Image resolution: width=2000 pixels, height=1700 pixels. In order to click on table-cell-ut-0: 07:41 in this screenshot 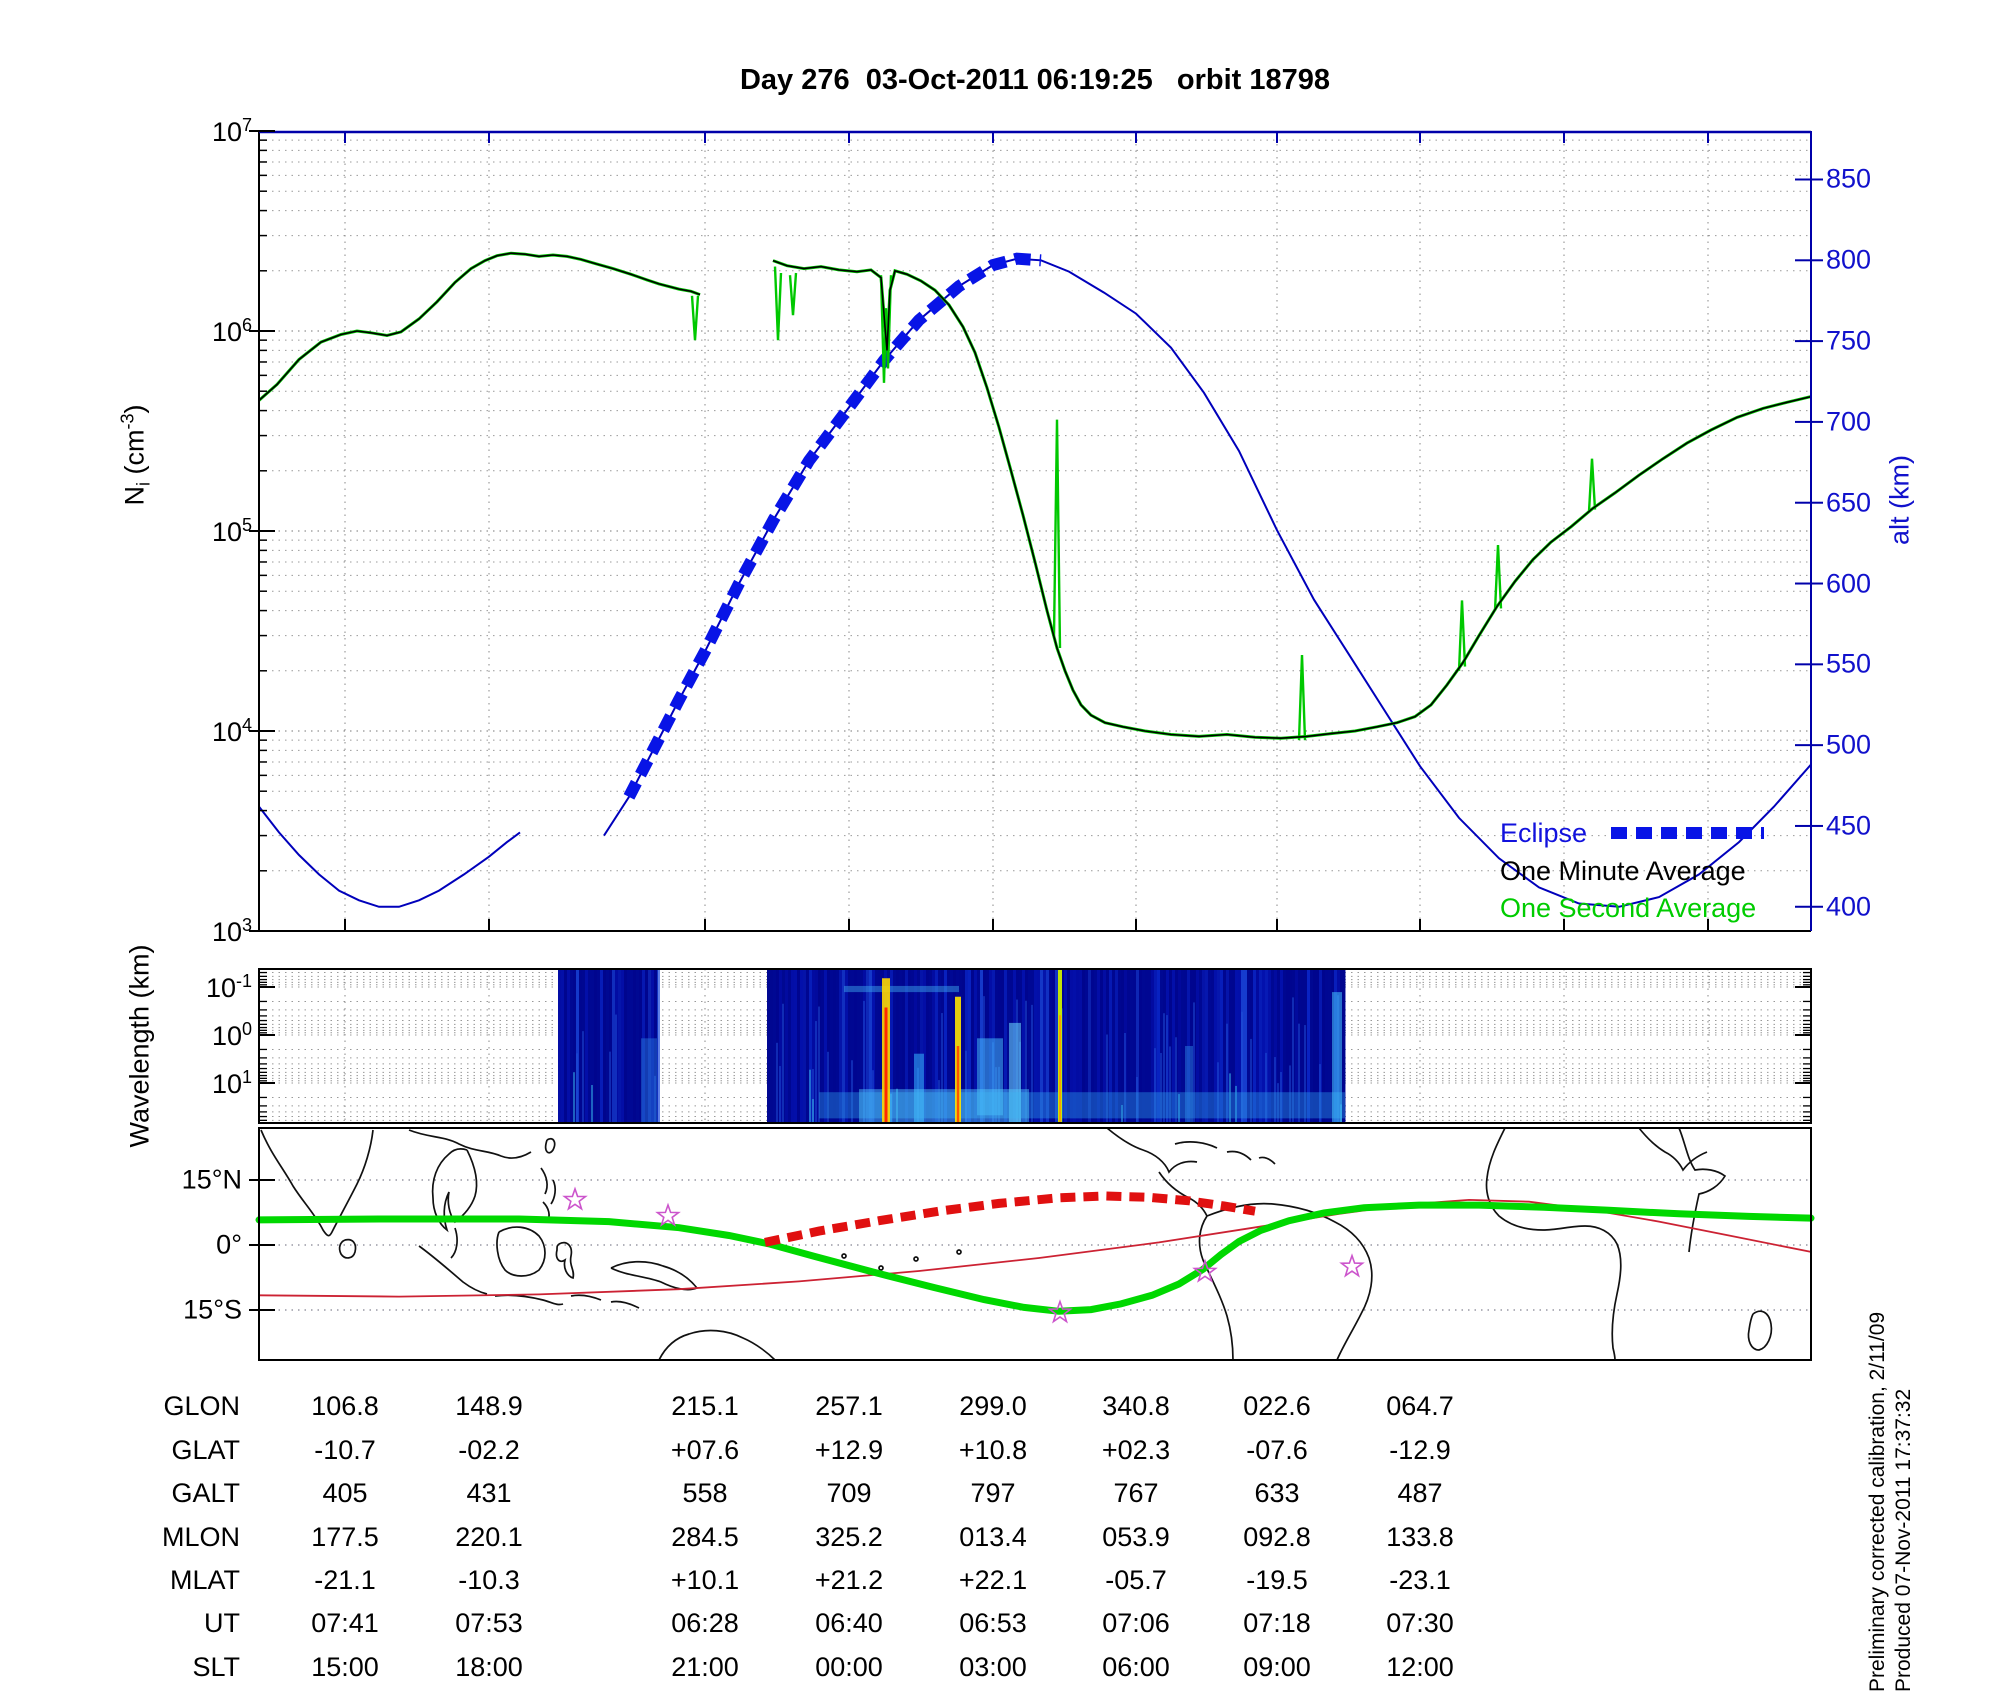, I will do `click(345, 1623)`.